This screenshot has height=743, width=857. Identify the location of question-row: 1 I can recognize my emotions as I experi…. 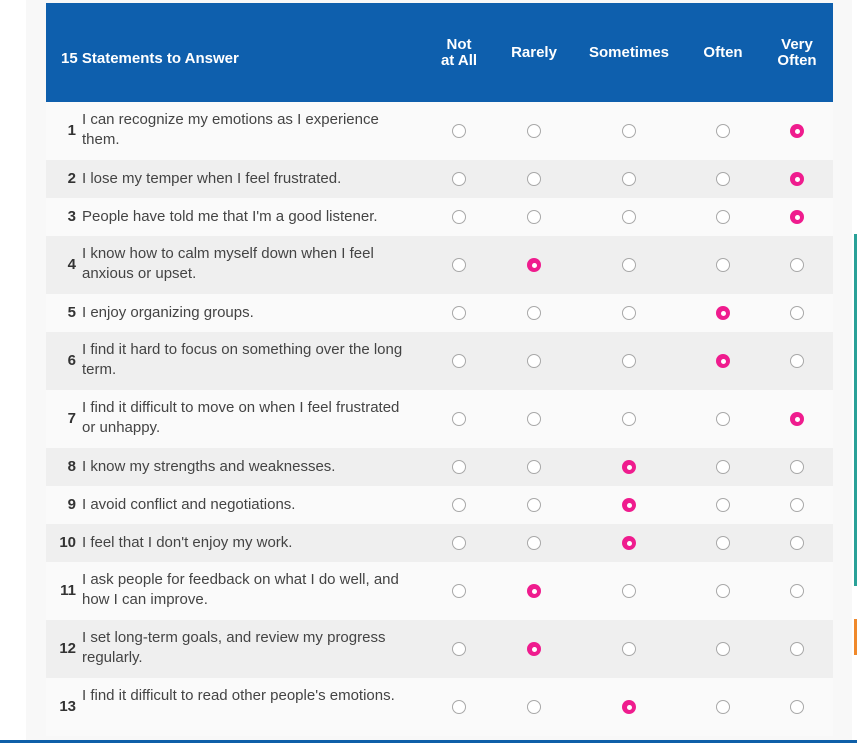
(439, 131).